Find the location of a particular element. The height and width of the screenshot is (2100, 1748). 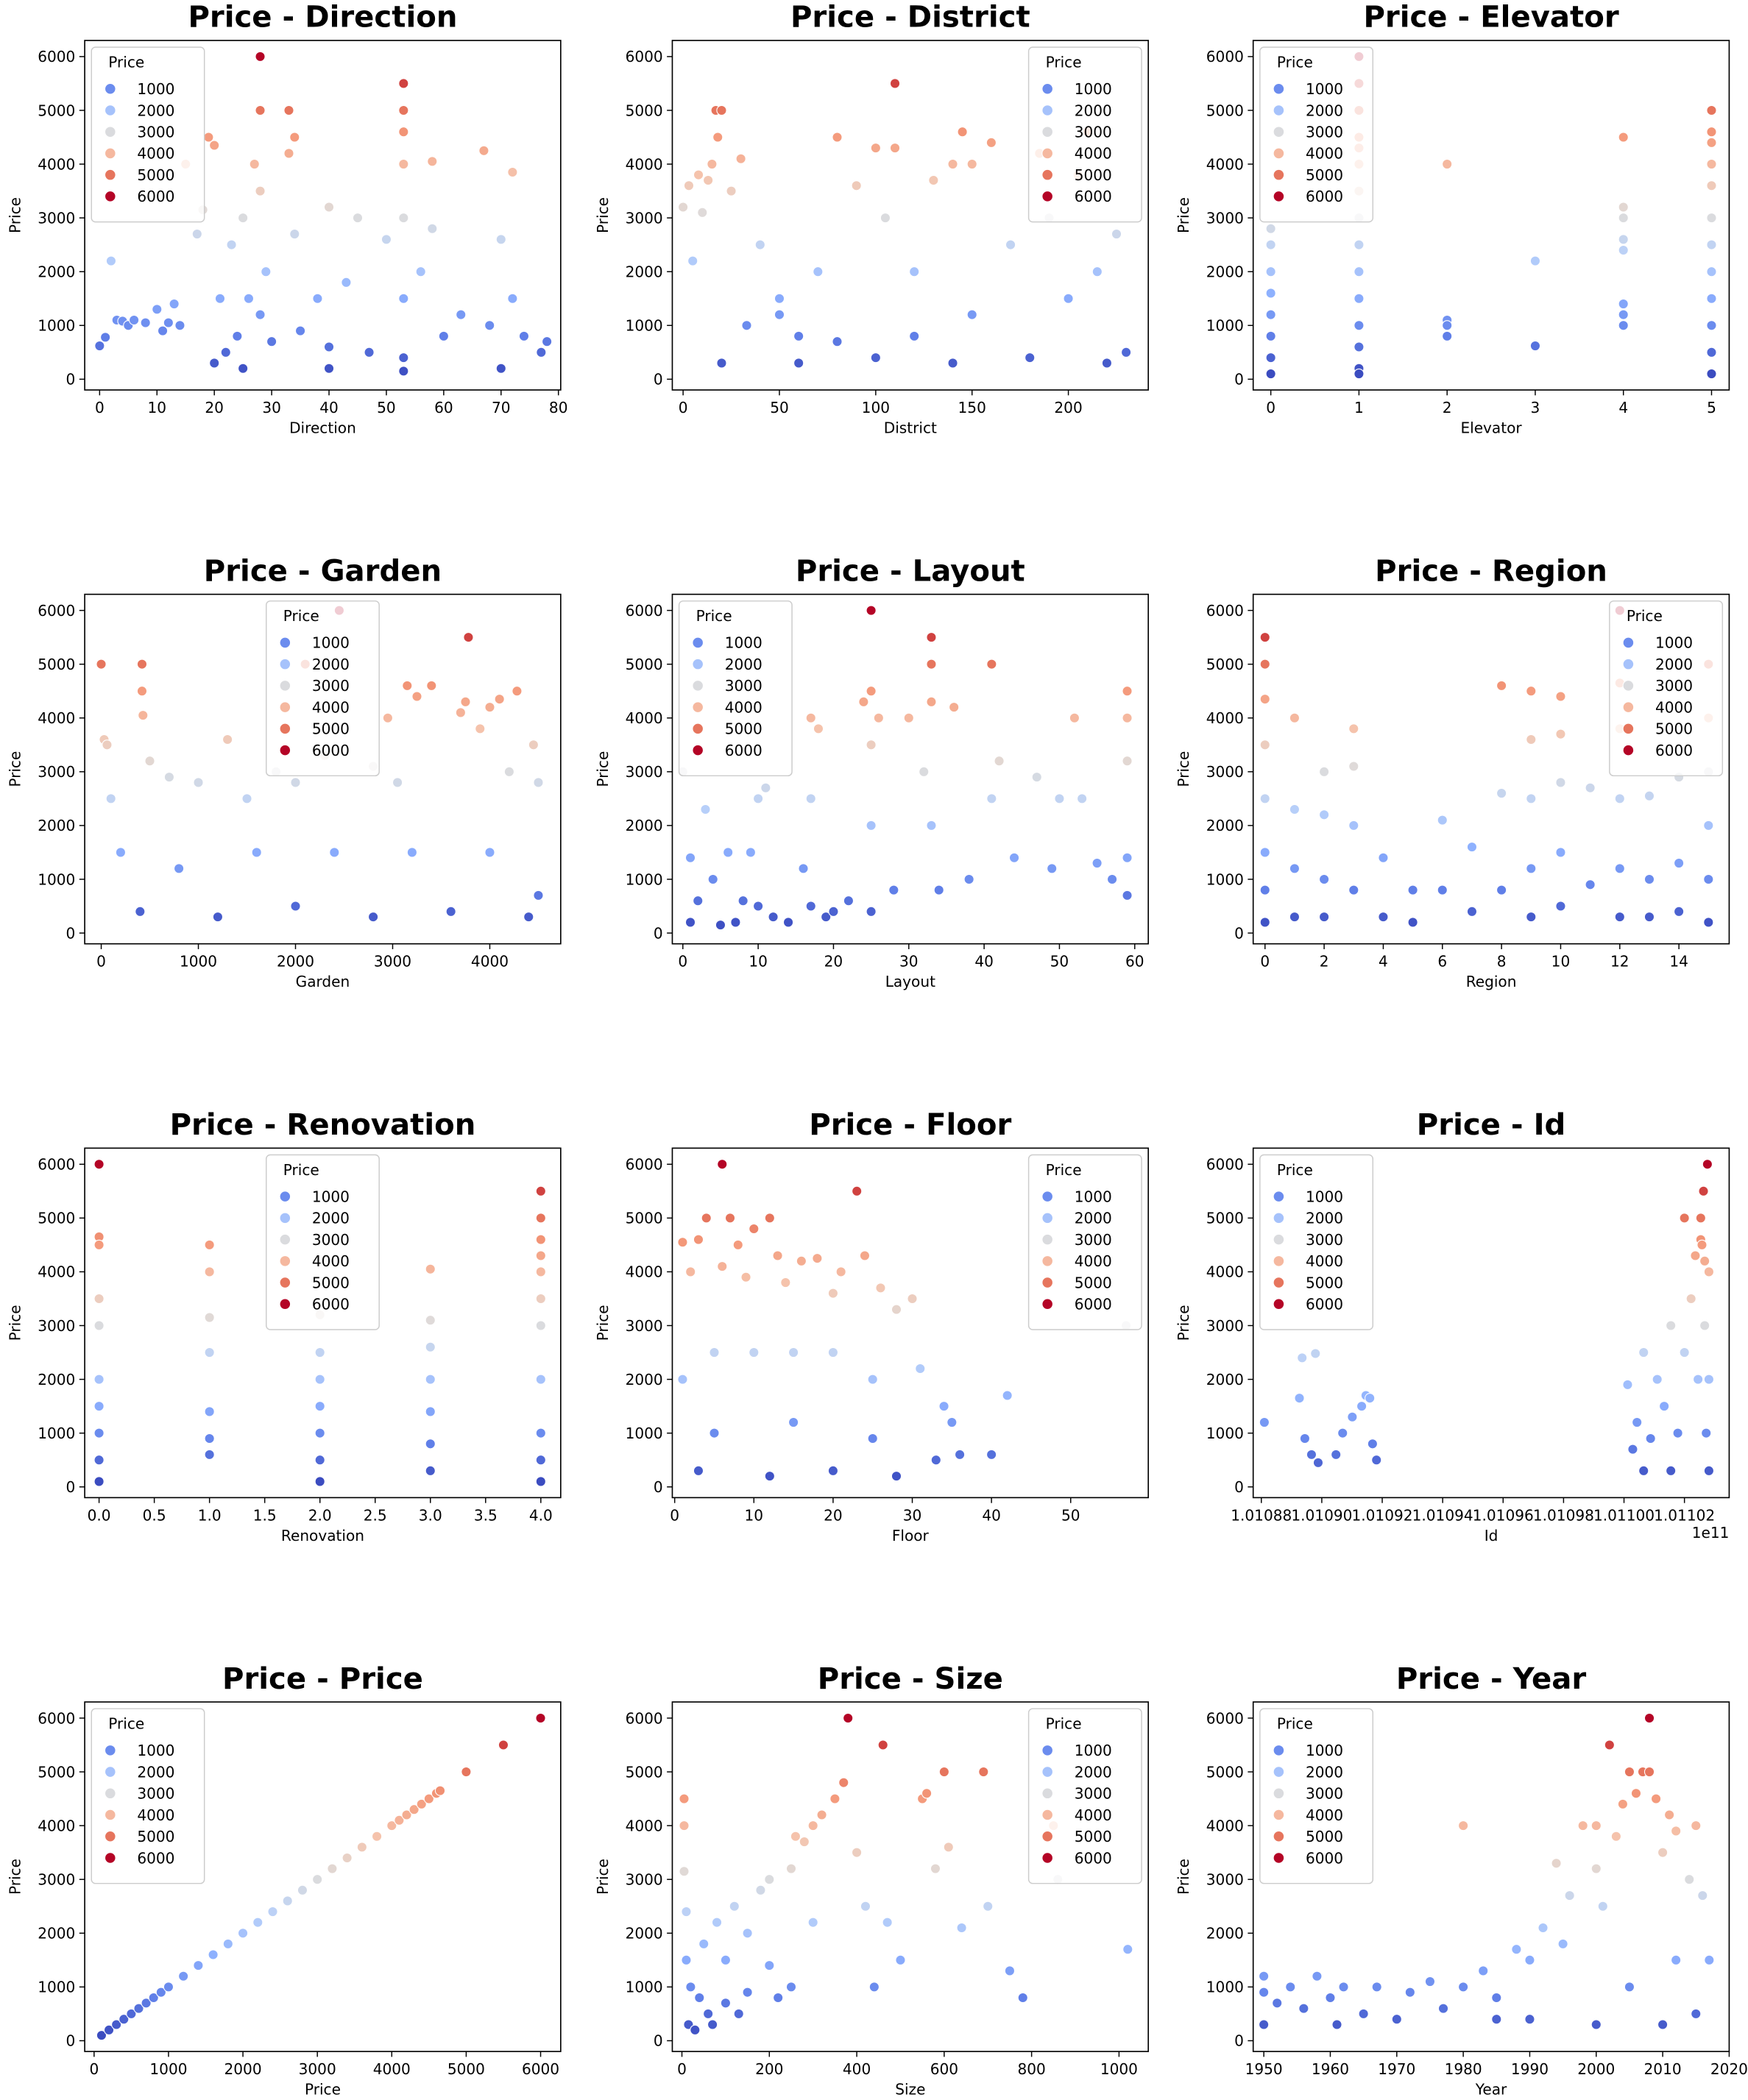

chart-title: Price - District is located at coordinates (910, 18).